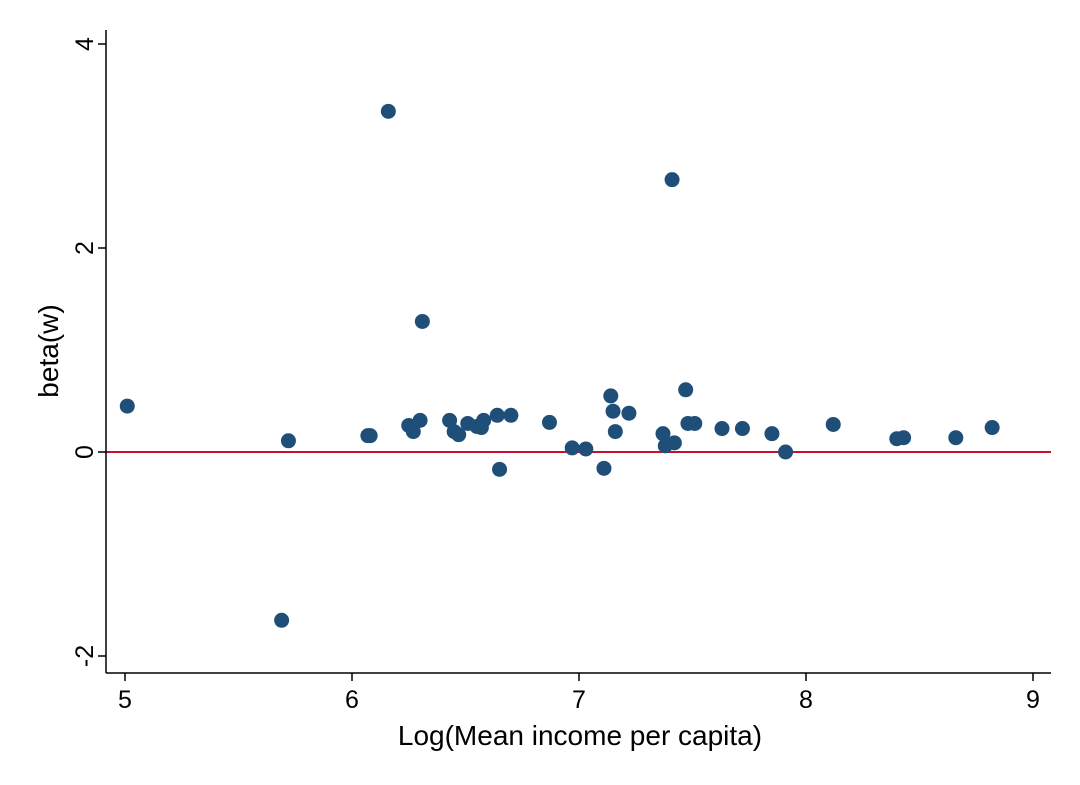 This screenshot has width=1080, height=785. What do you see at coordinates (806, 700) in the screenshot?
I see `x-tick-label: 8` at bounding box center [806, 700].